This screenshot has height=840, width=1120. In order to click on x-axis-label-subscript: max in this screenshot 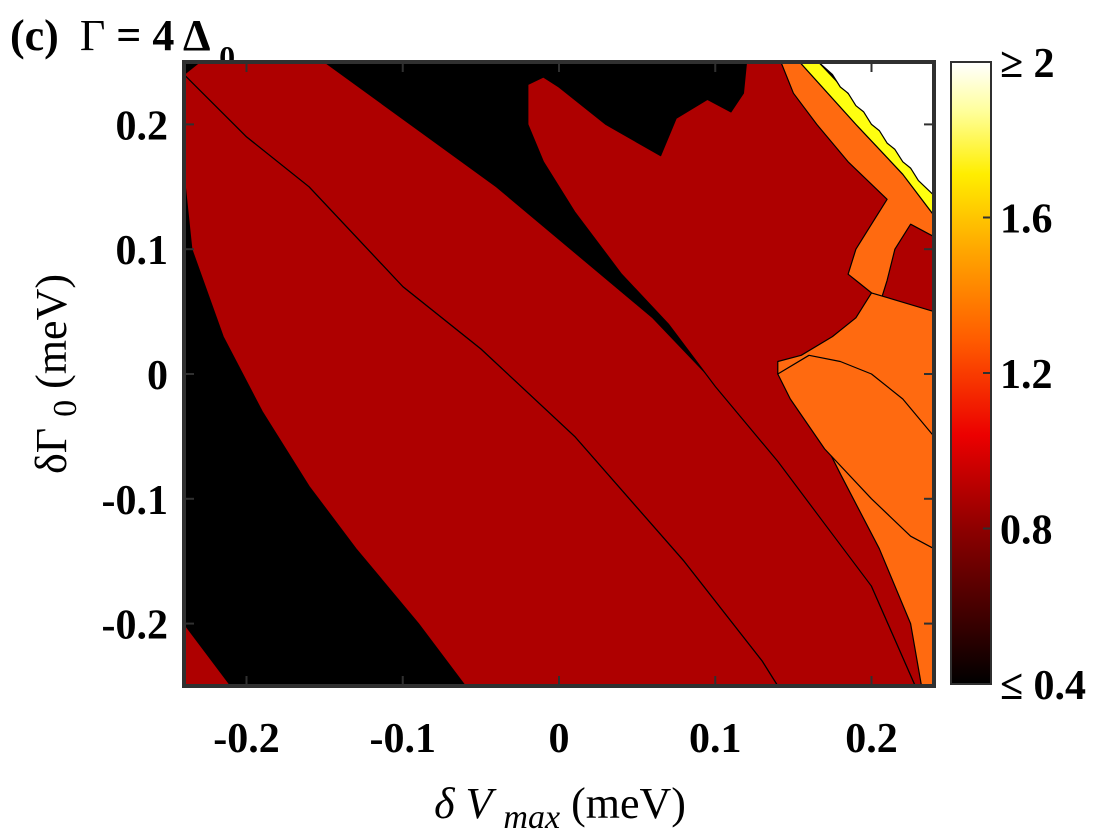, I will do `click(531, 817)`.